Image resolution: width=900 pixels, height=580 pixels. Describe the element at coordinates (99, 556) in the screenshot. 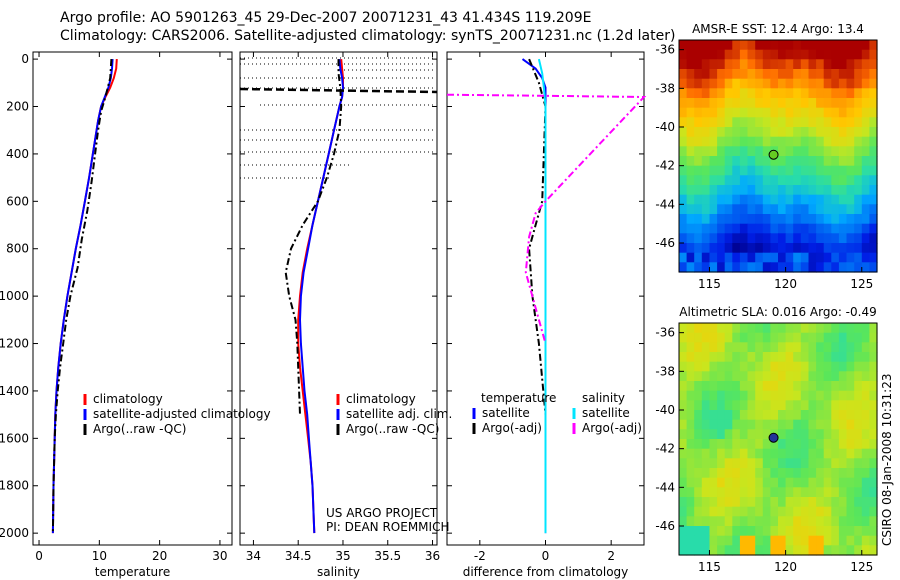

I see `temperature-xtick-label: 10` at that location.